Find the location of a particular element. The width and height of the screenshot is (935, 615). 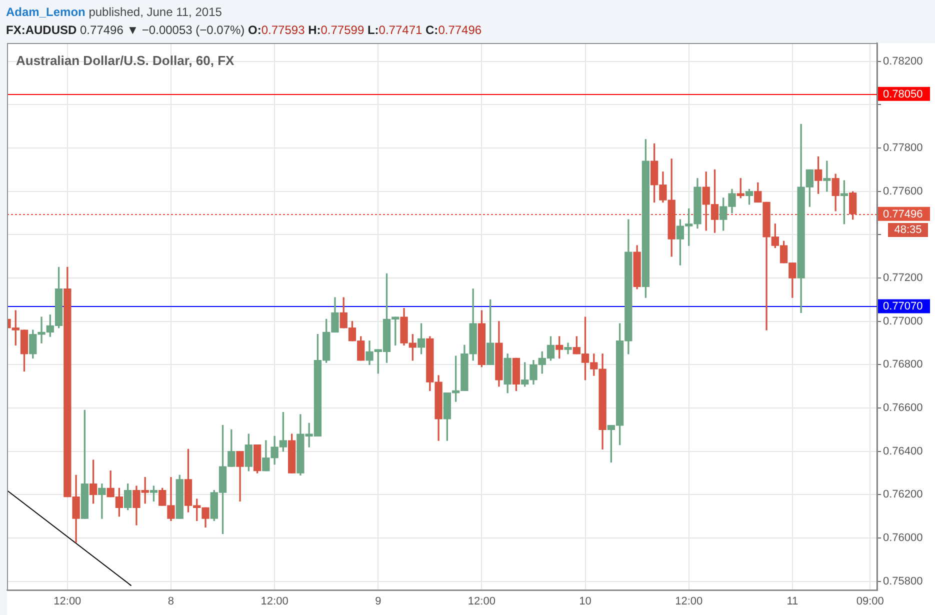

y-tick-label: 0.77200 is located at coordinates (903, 278).